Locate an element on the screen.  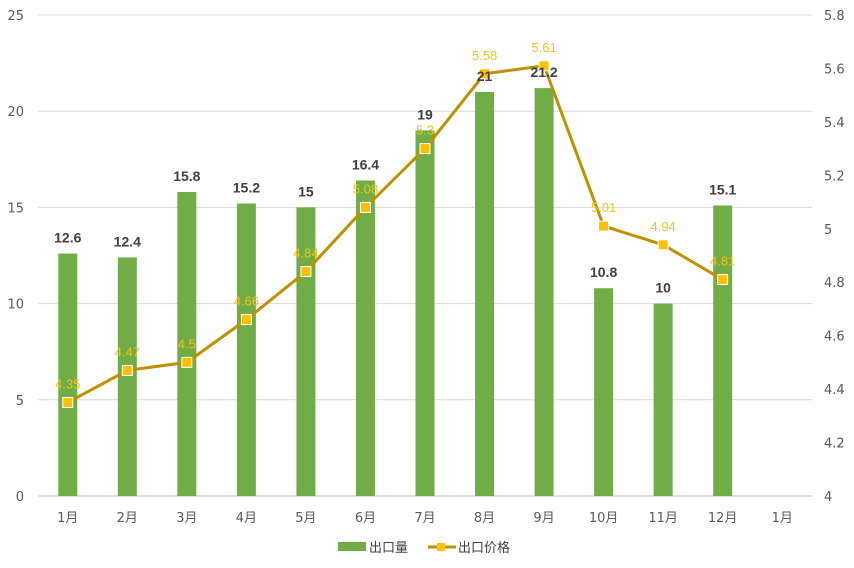
price-data-label: 5.08 is located at coordinates (365, 188).